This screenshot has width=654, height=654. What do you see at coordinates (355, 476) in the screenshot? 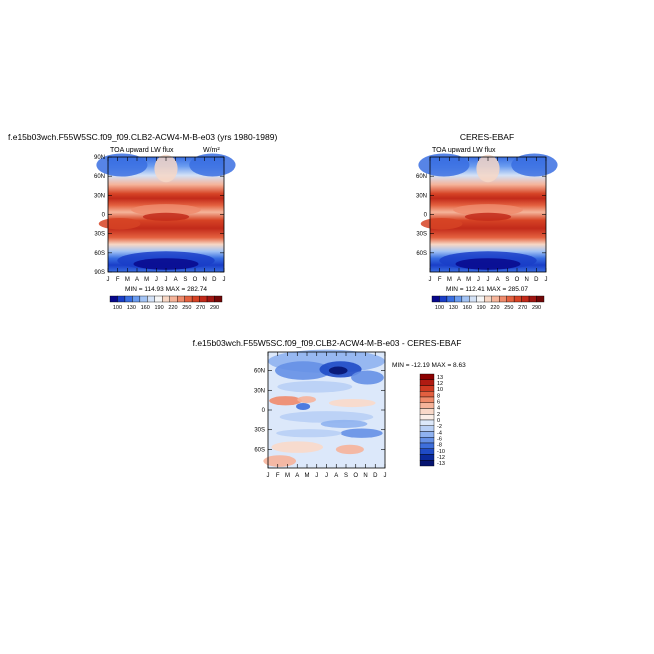
I see `x-tick-label: O` at bounding box center [355, 476].